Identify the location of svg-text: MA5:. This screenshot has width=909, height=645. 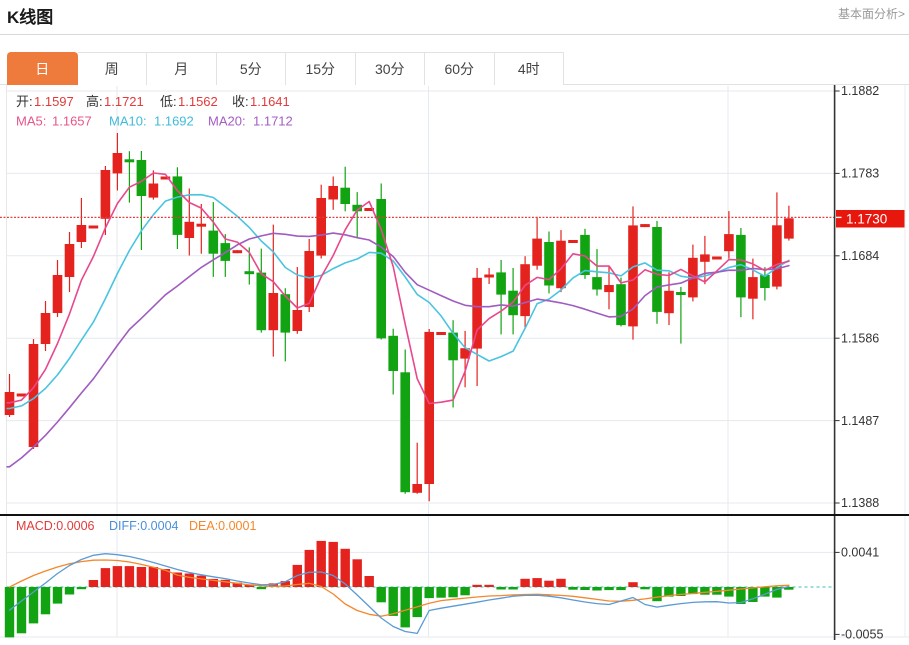
(31, 121).